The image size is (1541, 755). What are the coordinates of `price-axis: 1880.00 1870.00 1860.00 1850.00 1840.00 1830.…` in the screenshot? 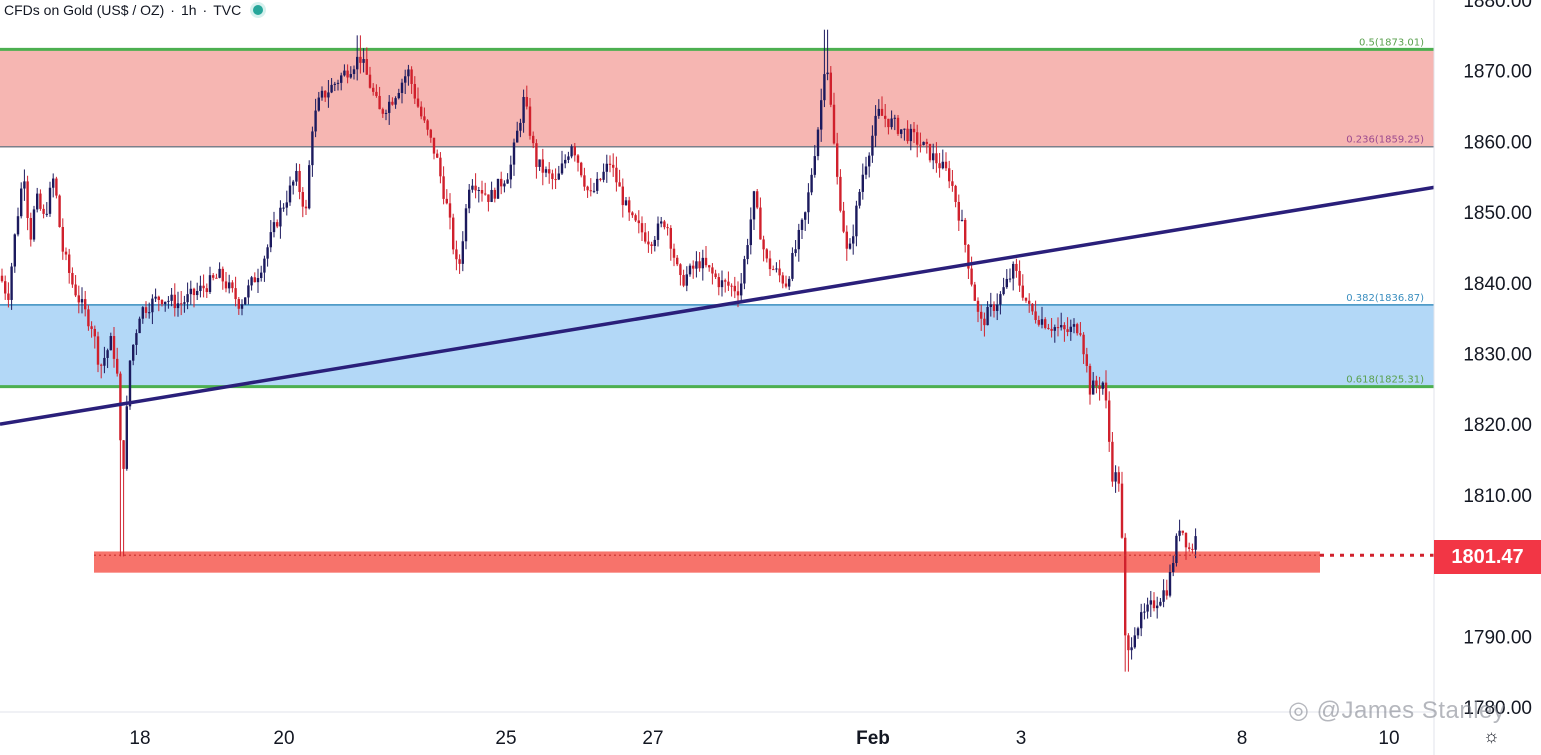 It's located at (1497, 359).